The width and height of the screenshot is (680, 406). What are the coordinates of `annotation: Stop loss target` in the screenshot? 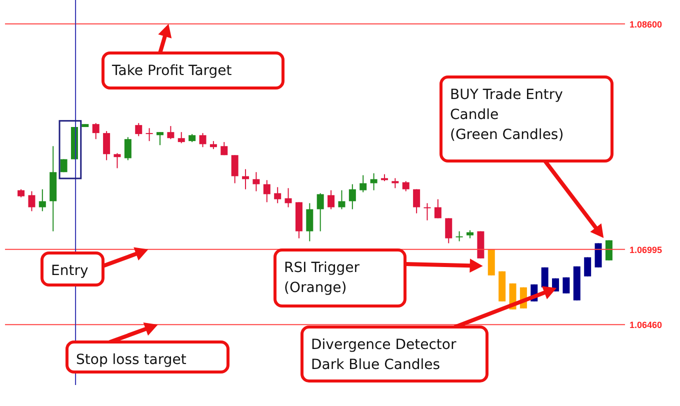 It's located at (131, 360).